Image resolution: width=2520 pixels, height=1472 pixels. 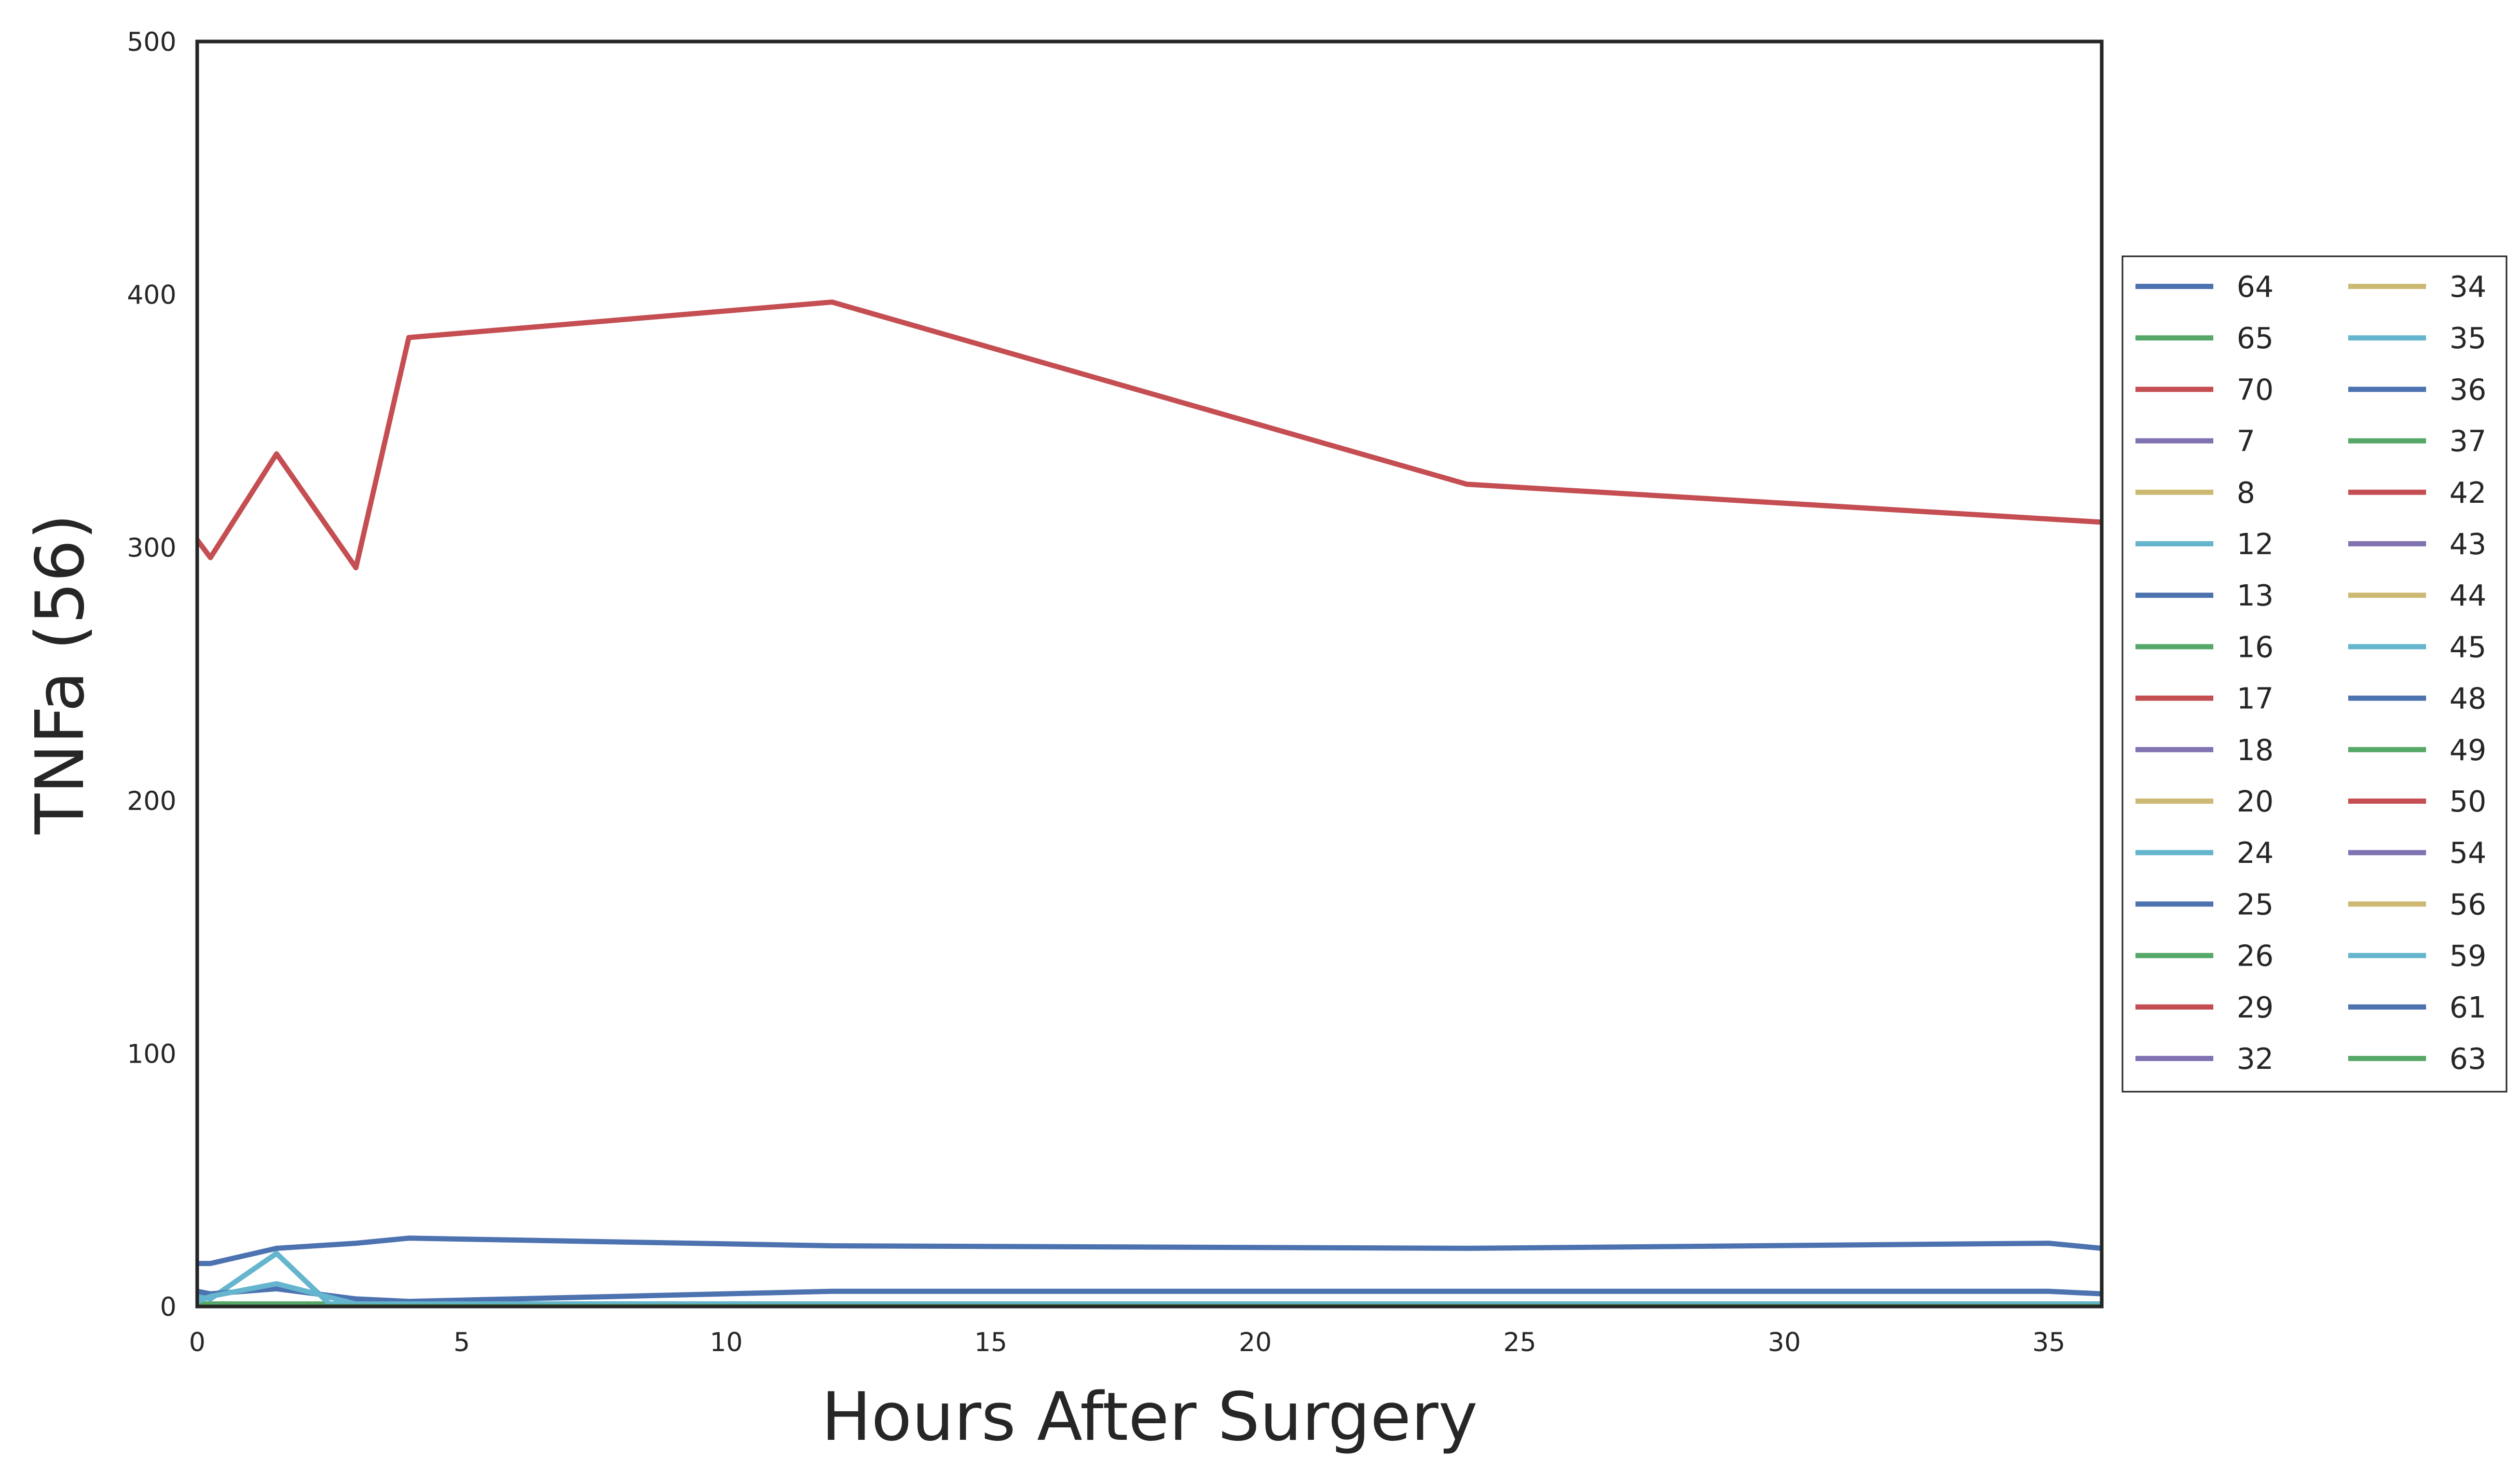 I want to click on legend-label-61: 61, so click(x=2467, y=1008).